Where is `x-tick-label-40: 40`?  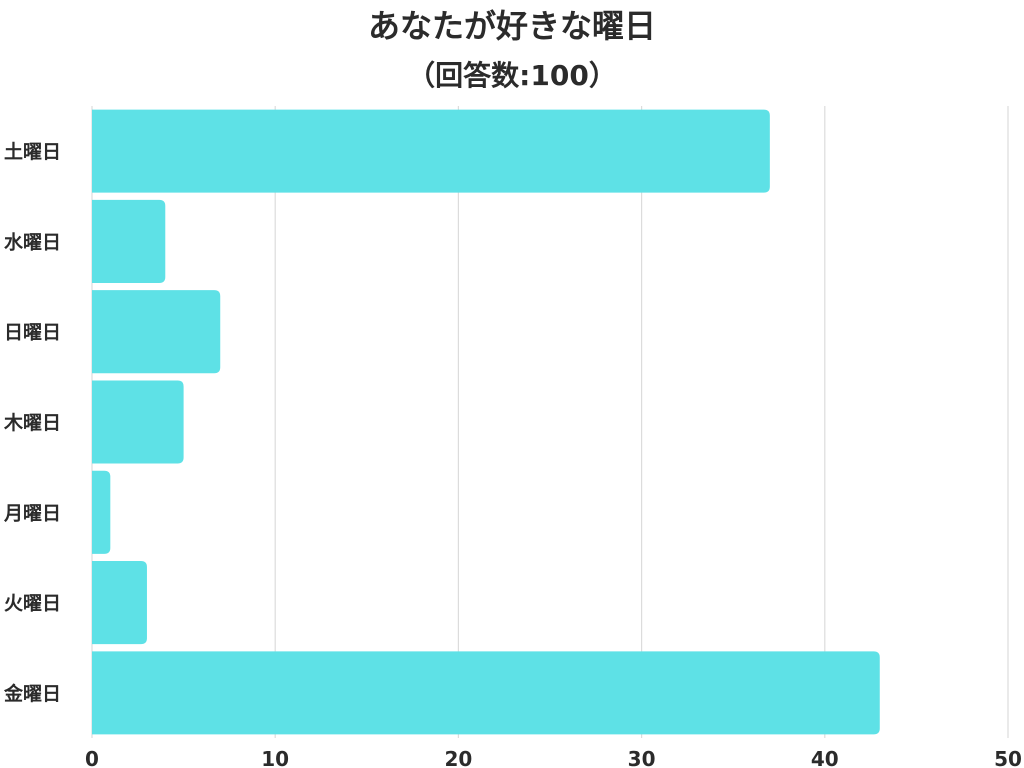
x-tick-label-40: 40 is located at coordinates (825, 757).